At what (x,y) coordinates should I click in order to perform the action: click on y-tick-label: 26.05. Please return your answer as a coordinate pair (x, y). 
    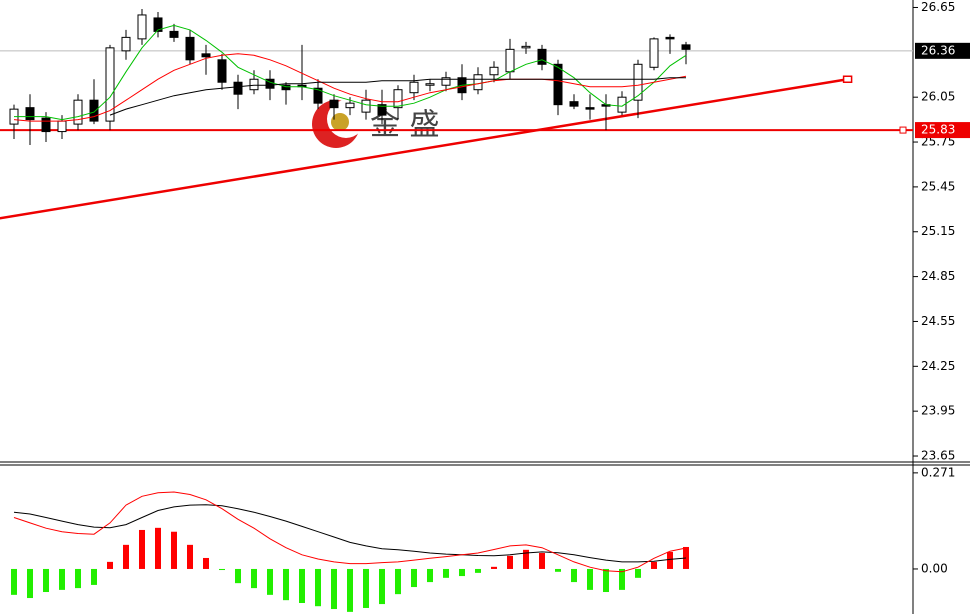
    Looking at the image, I should click on (938, 97).